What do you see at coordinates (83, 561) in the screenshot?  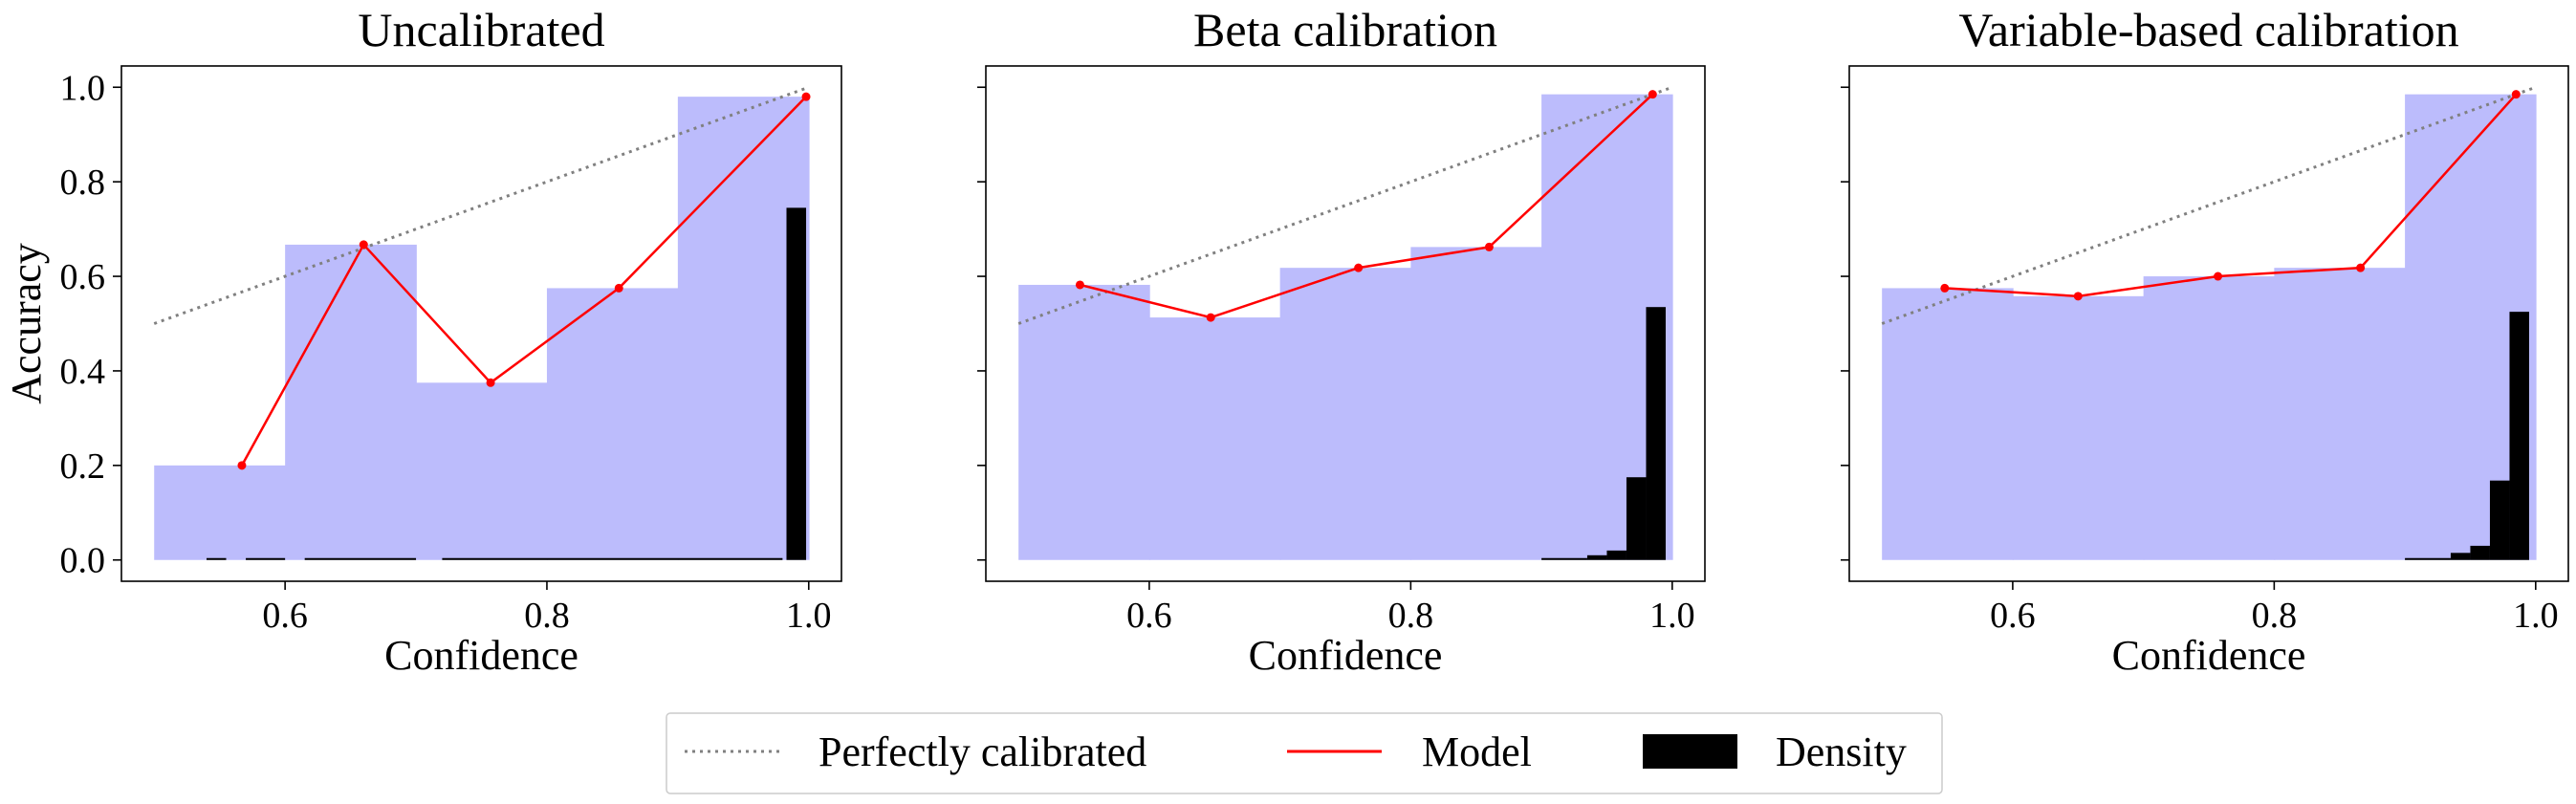 I see `y-tick-label: 0.0` at bounding box center [83, 561].